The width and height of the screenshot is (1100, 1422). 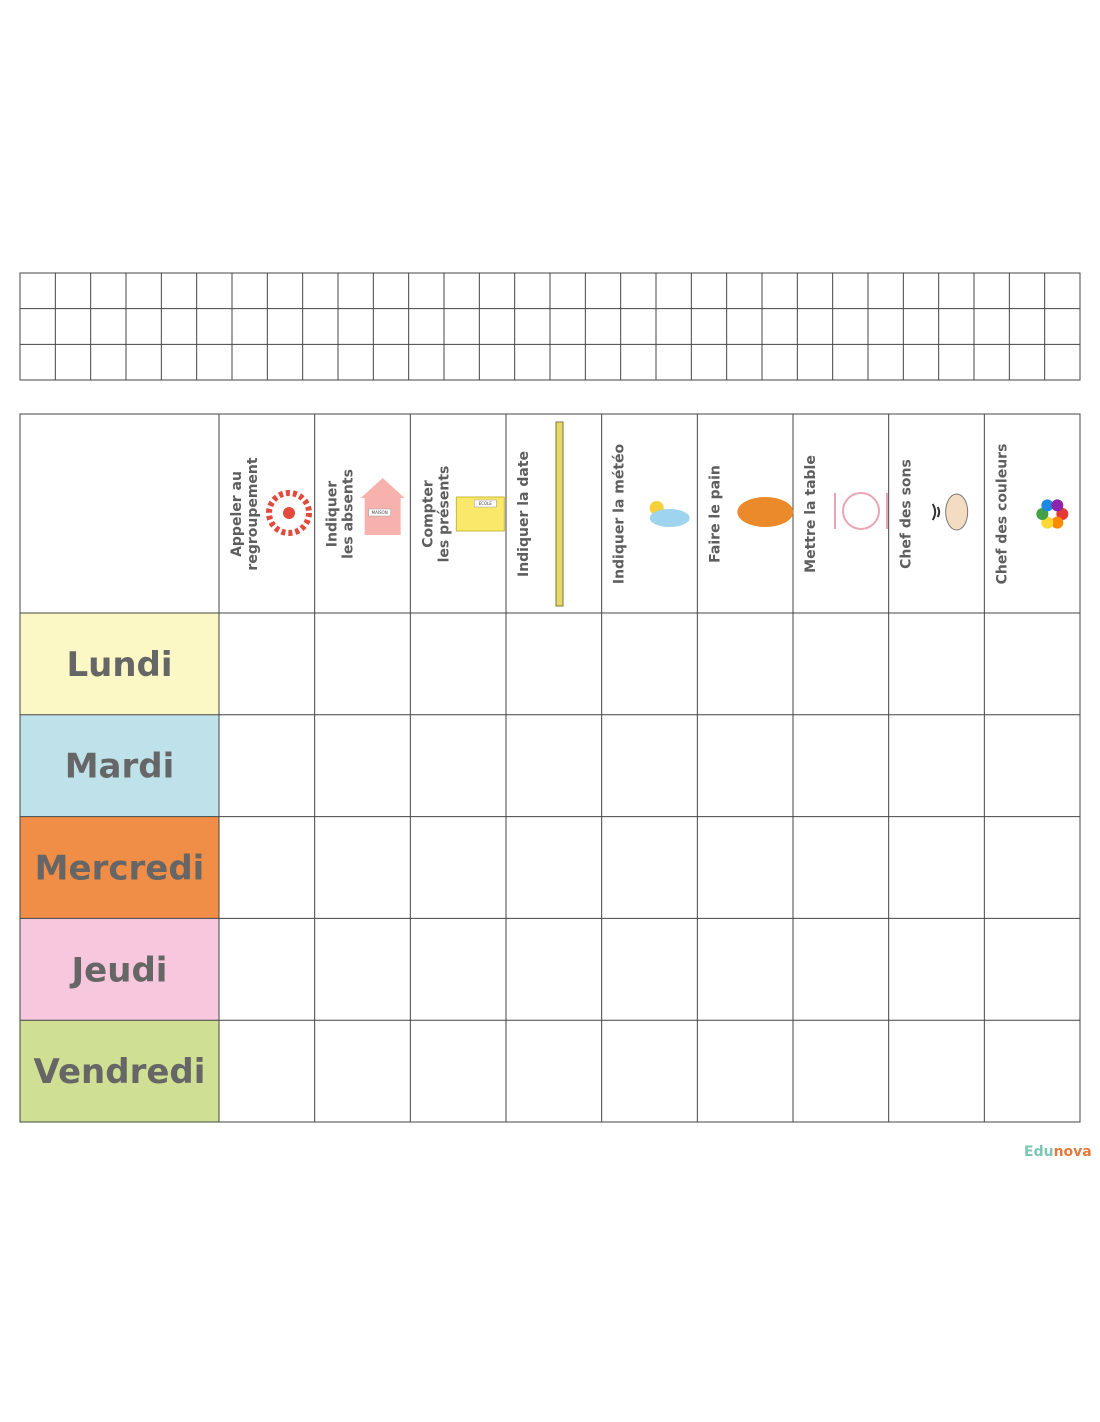 I want to click on day-label: Jeudi, so click(x=119, y=970).